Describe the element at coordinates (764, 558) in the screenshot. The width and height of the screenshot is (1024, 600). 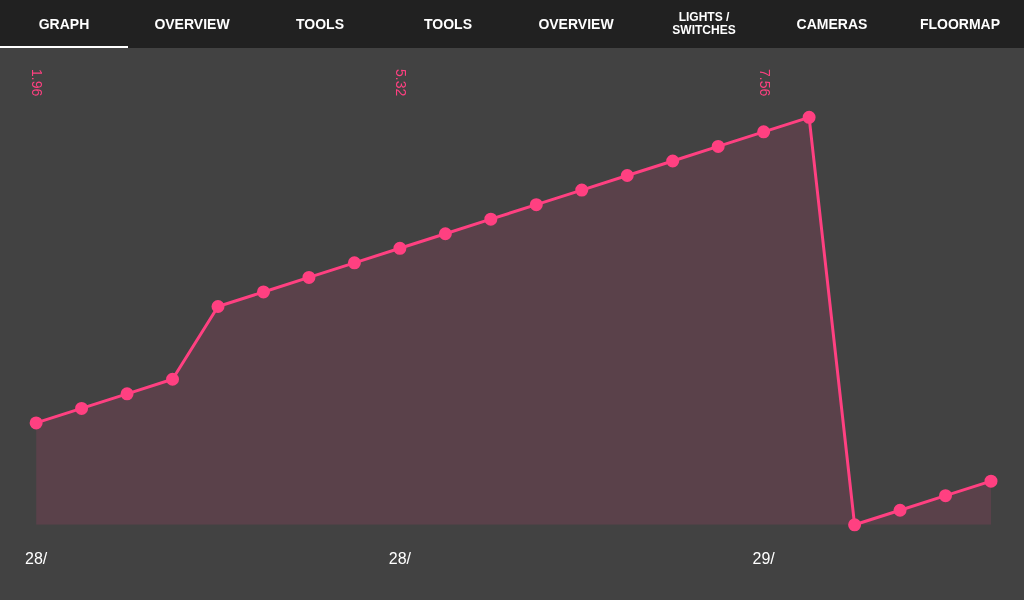
I see `x-tick-label: 29/` at that location.